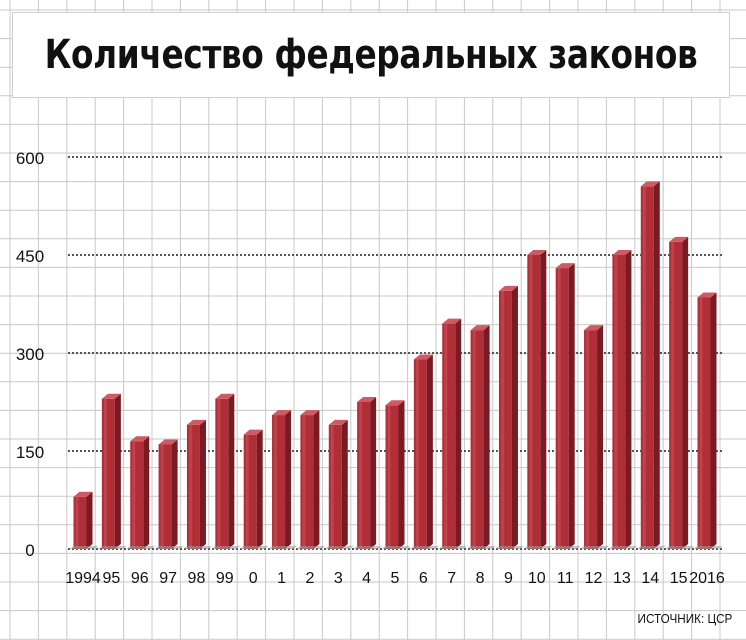 The width and height of the screenshot is (746, 640). I want to click on x-tick-label: 7, so click(451, 578).